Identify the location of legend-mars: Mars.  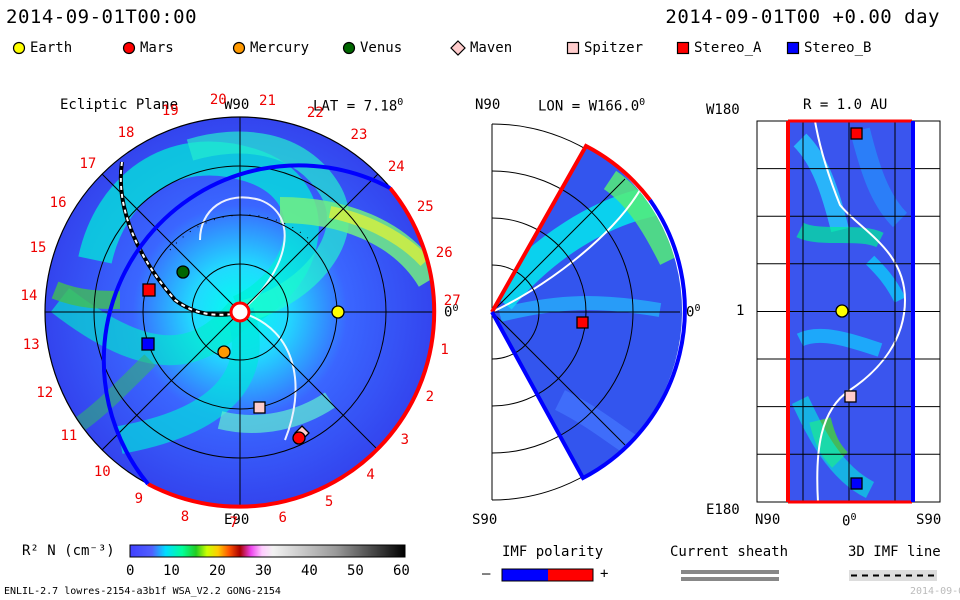
(148, 48).